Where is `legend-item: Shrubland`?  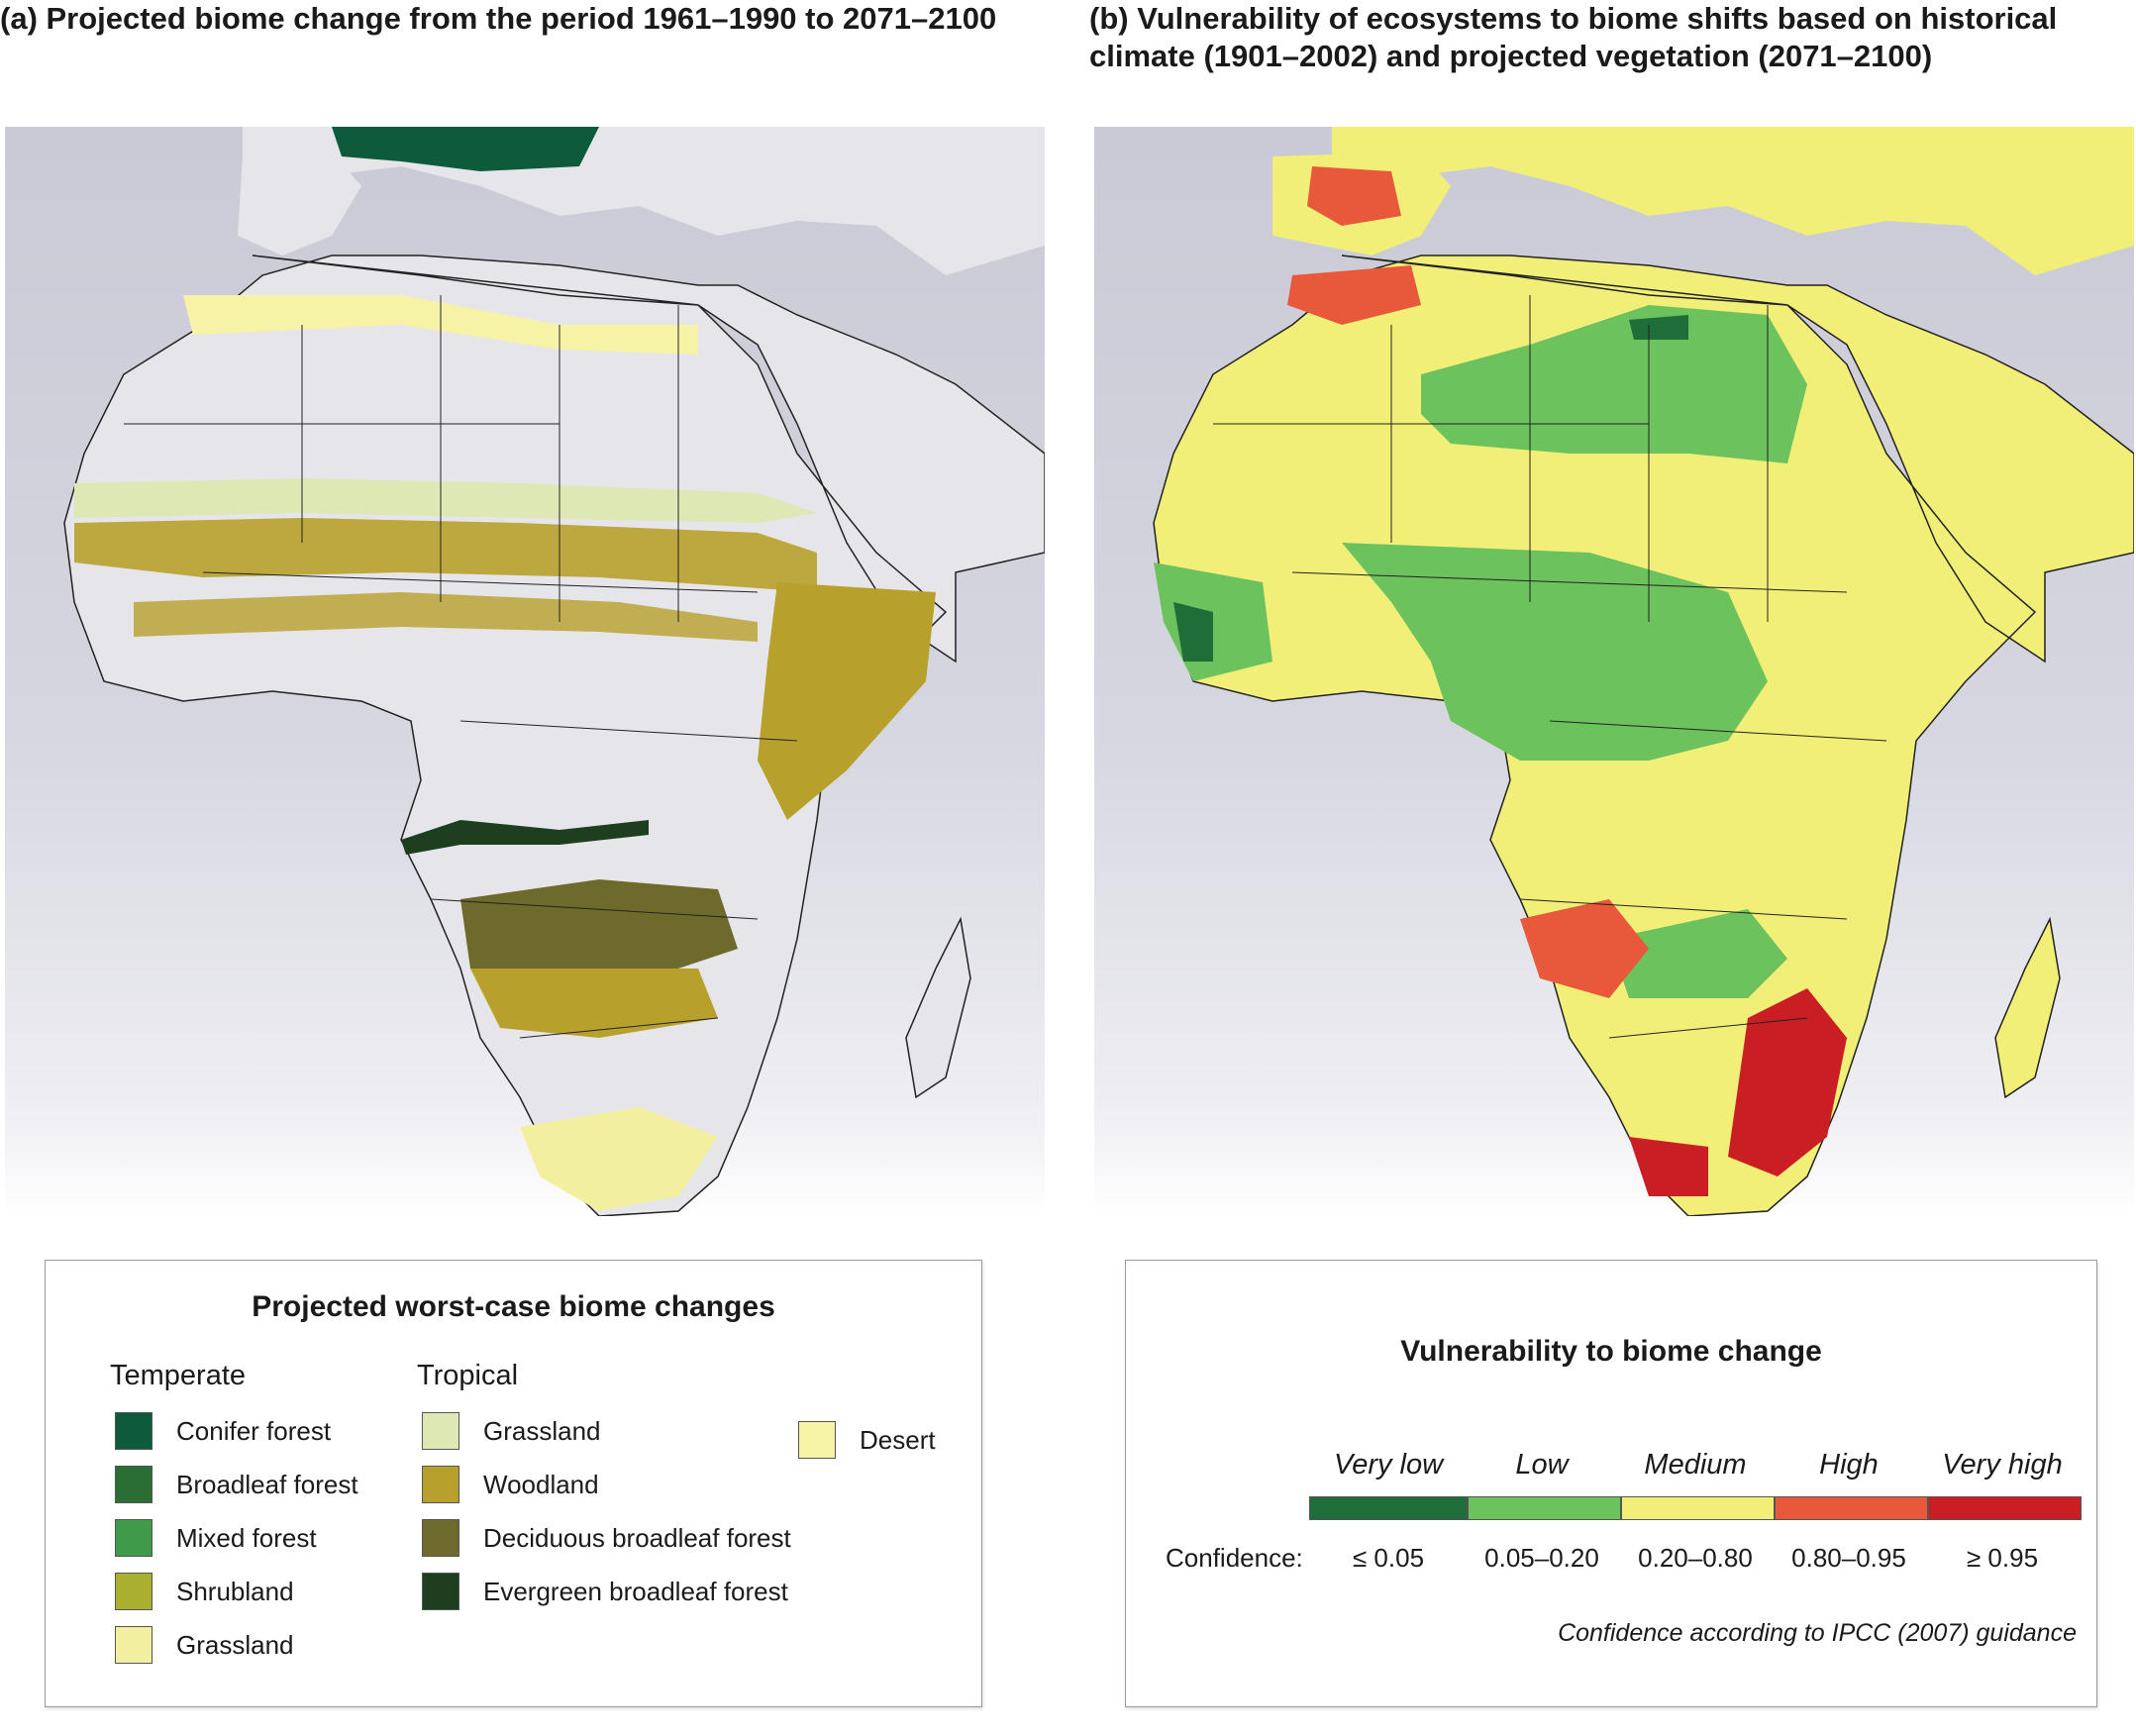 legend-item: Shrubland is located at coordinates (204, 1591).